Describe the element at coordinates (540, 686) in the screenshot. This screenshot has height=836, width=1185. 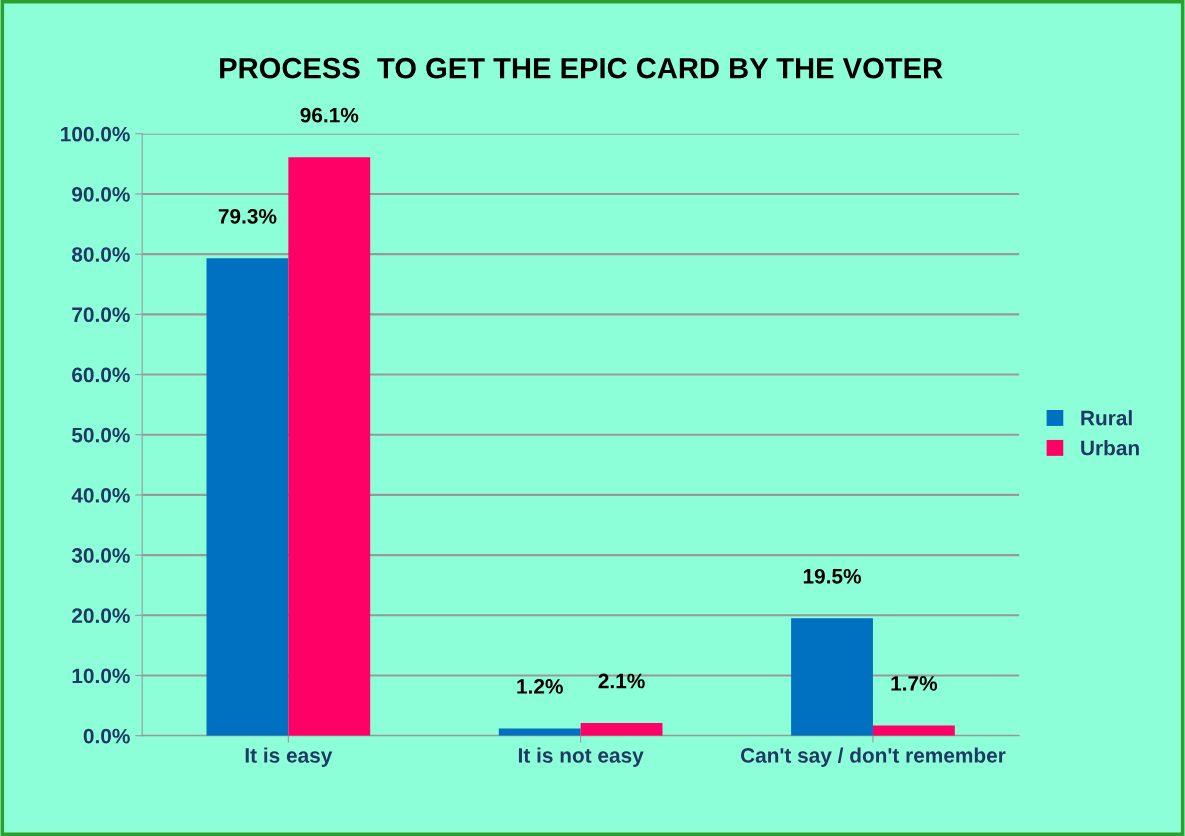
I see `data-label: 1.2%` at that location.